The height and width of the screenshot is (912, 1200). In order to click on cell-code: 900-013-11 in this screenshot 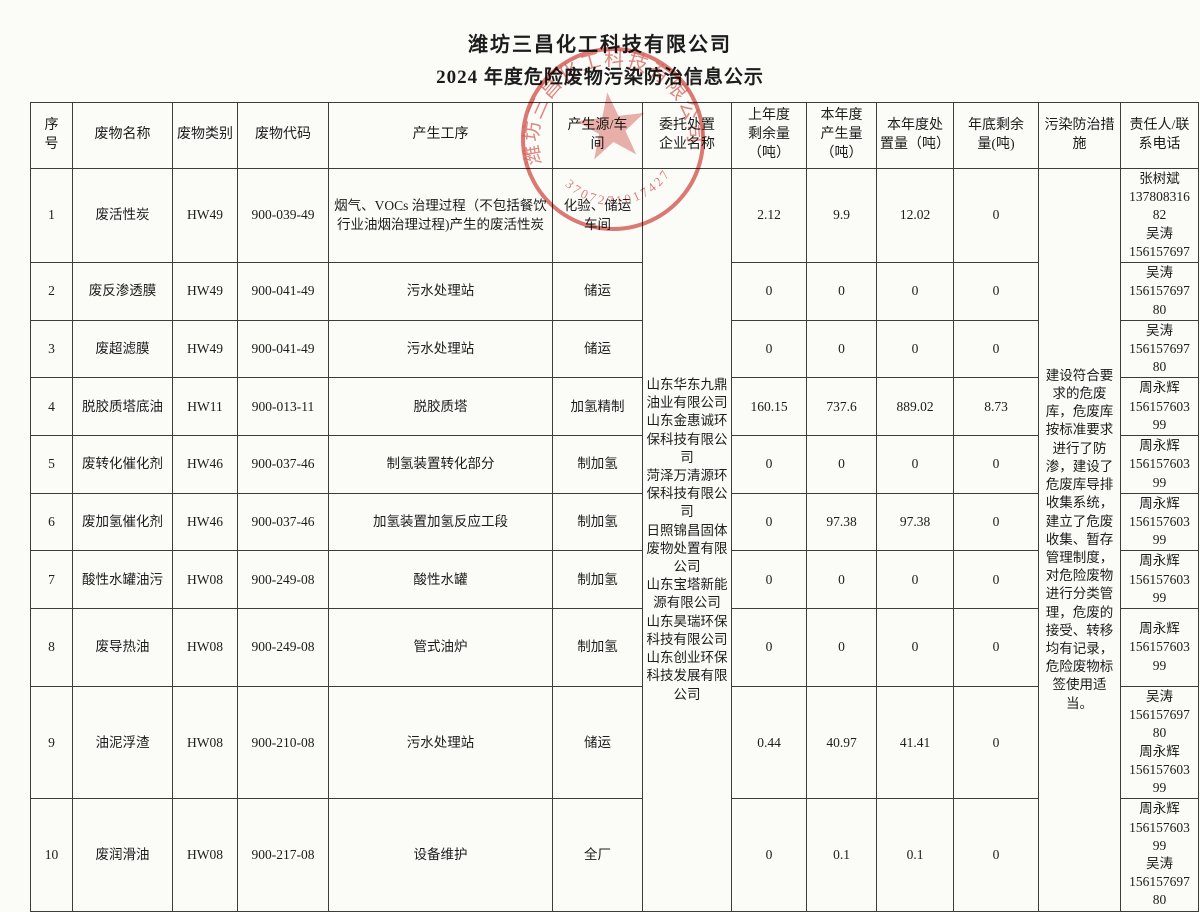, I will do `click(283, 407)`.